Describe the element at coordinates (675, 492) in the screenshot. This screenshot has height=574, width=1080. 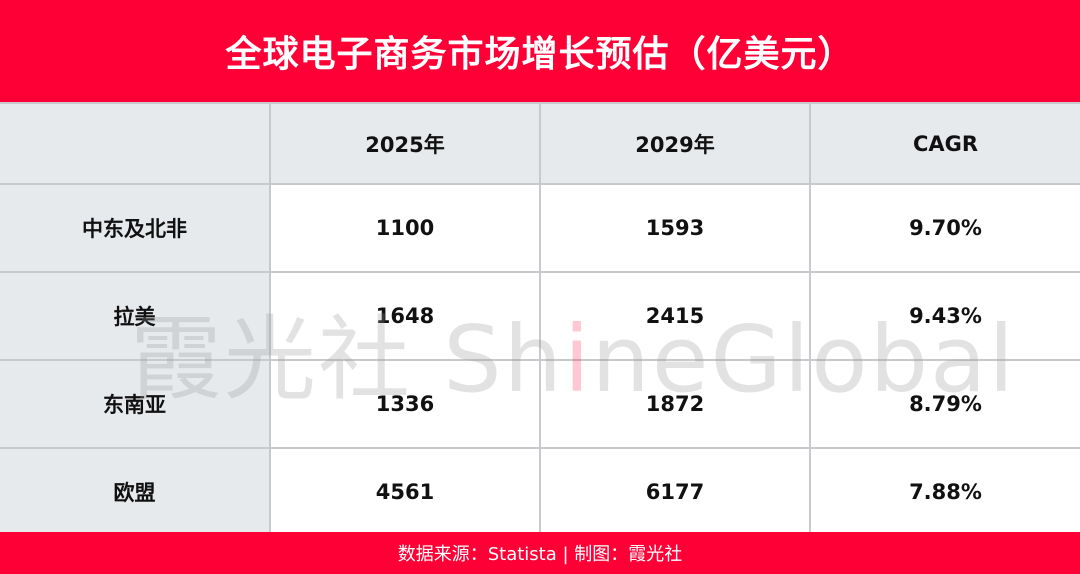
I see `value-2029: 6177` at that location.